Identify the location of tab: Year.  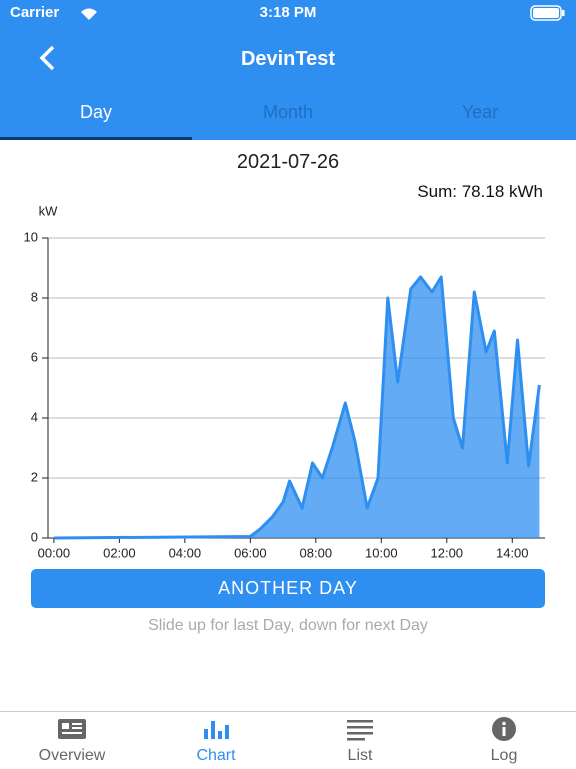
(480, 112).